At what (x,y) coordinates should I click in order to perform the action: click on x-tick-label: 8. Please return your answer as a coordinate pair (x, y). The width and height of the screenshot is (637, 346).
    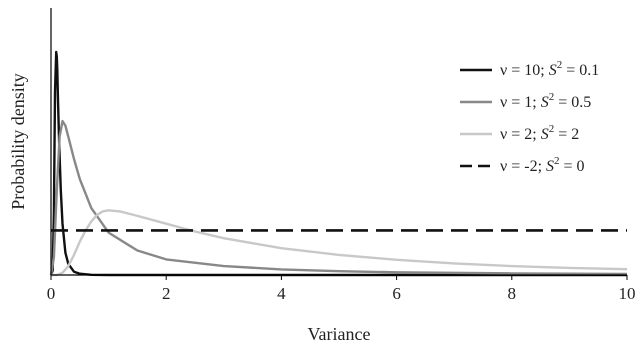
    Looking at the image, I should click on (512, 293).